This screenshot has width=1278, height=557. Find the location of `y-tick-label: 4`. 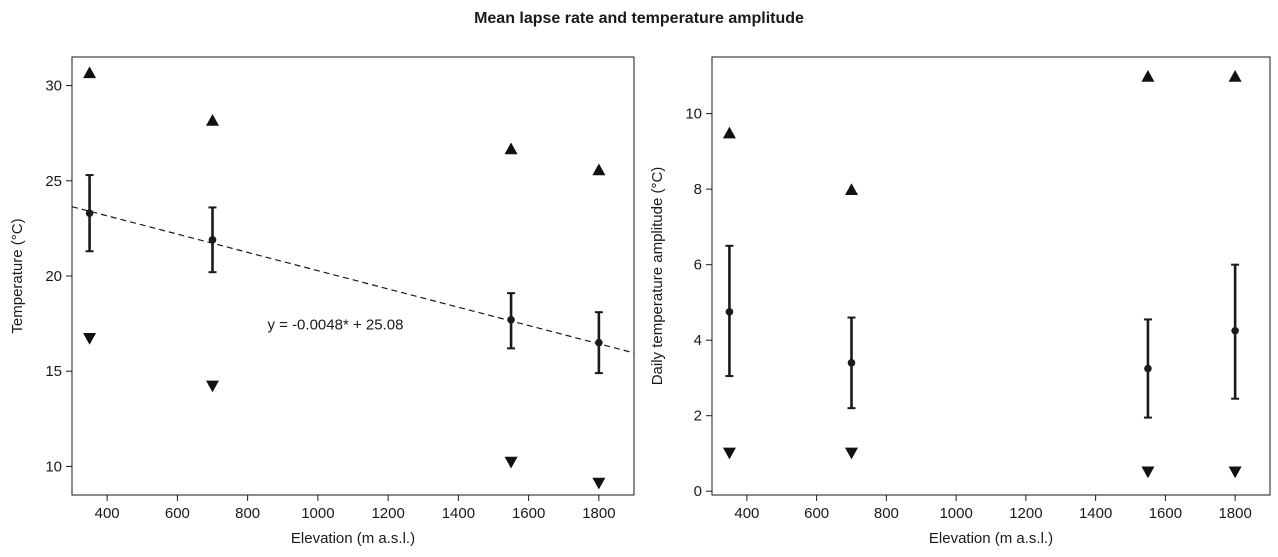

y-tick-label: 4 is located at coordinates (698, 340).